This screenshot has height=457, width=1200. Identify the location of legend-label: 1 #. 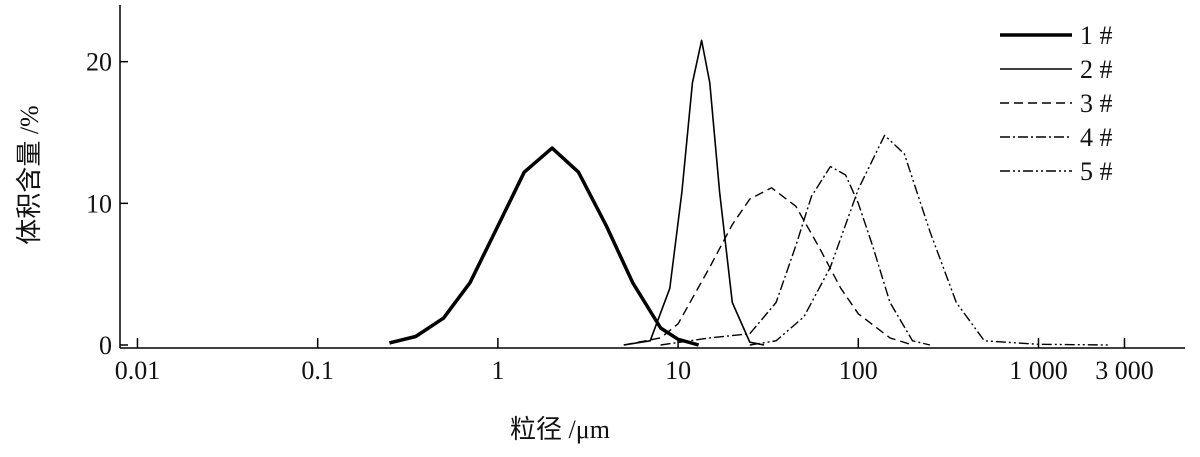
(1096, 35).